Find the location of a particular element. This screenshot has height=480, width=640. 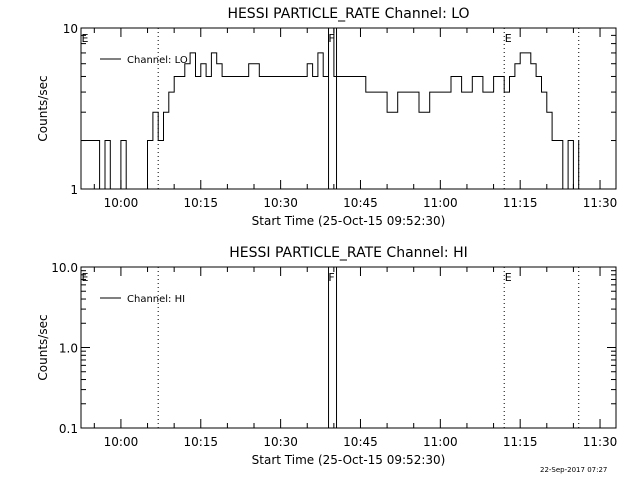

y-tick-label: 1.0 is located at coordinates (68, 349).